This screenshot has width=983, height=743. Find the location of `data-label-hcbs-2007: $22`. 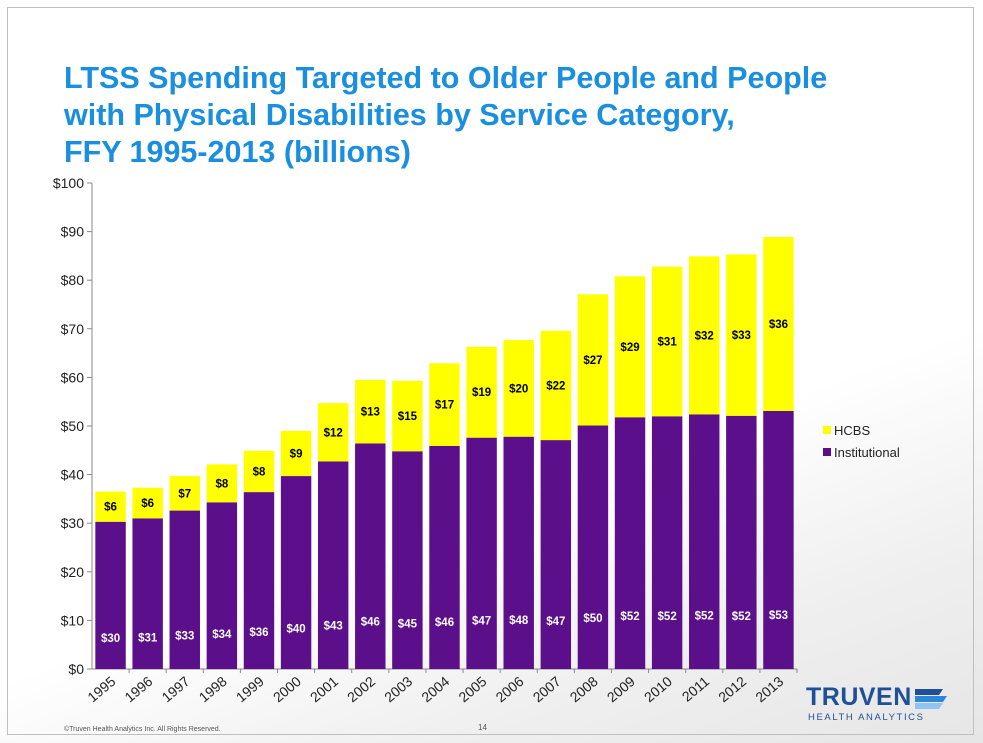

data-label-hcbs-2007: $22 is located at coordinates (555, 386).